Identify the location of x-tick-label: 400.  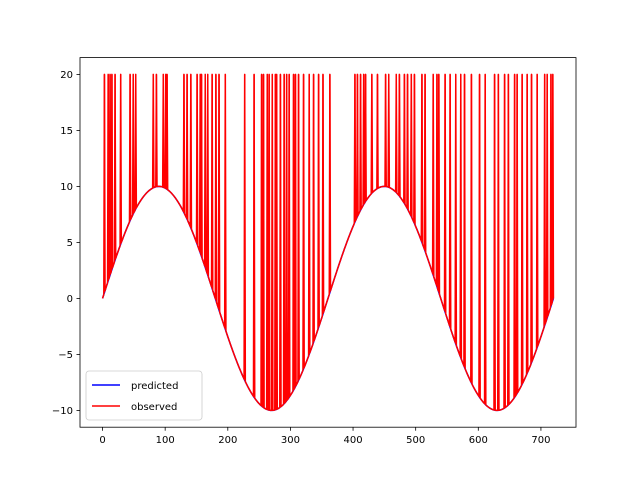
(353, 440).